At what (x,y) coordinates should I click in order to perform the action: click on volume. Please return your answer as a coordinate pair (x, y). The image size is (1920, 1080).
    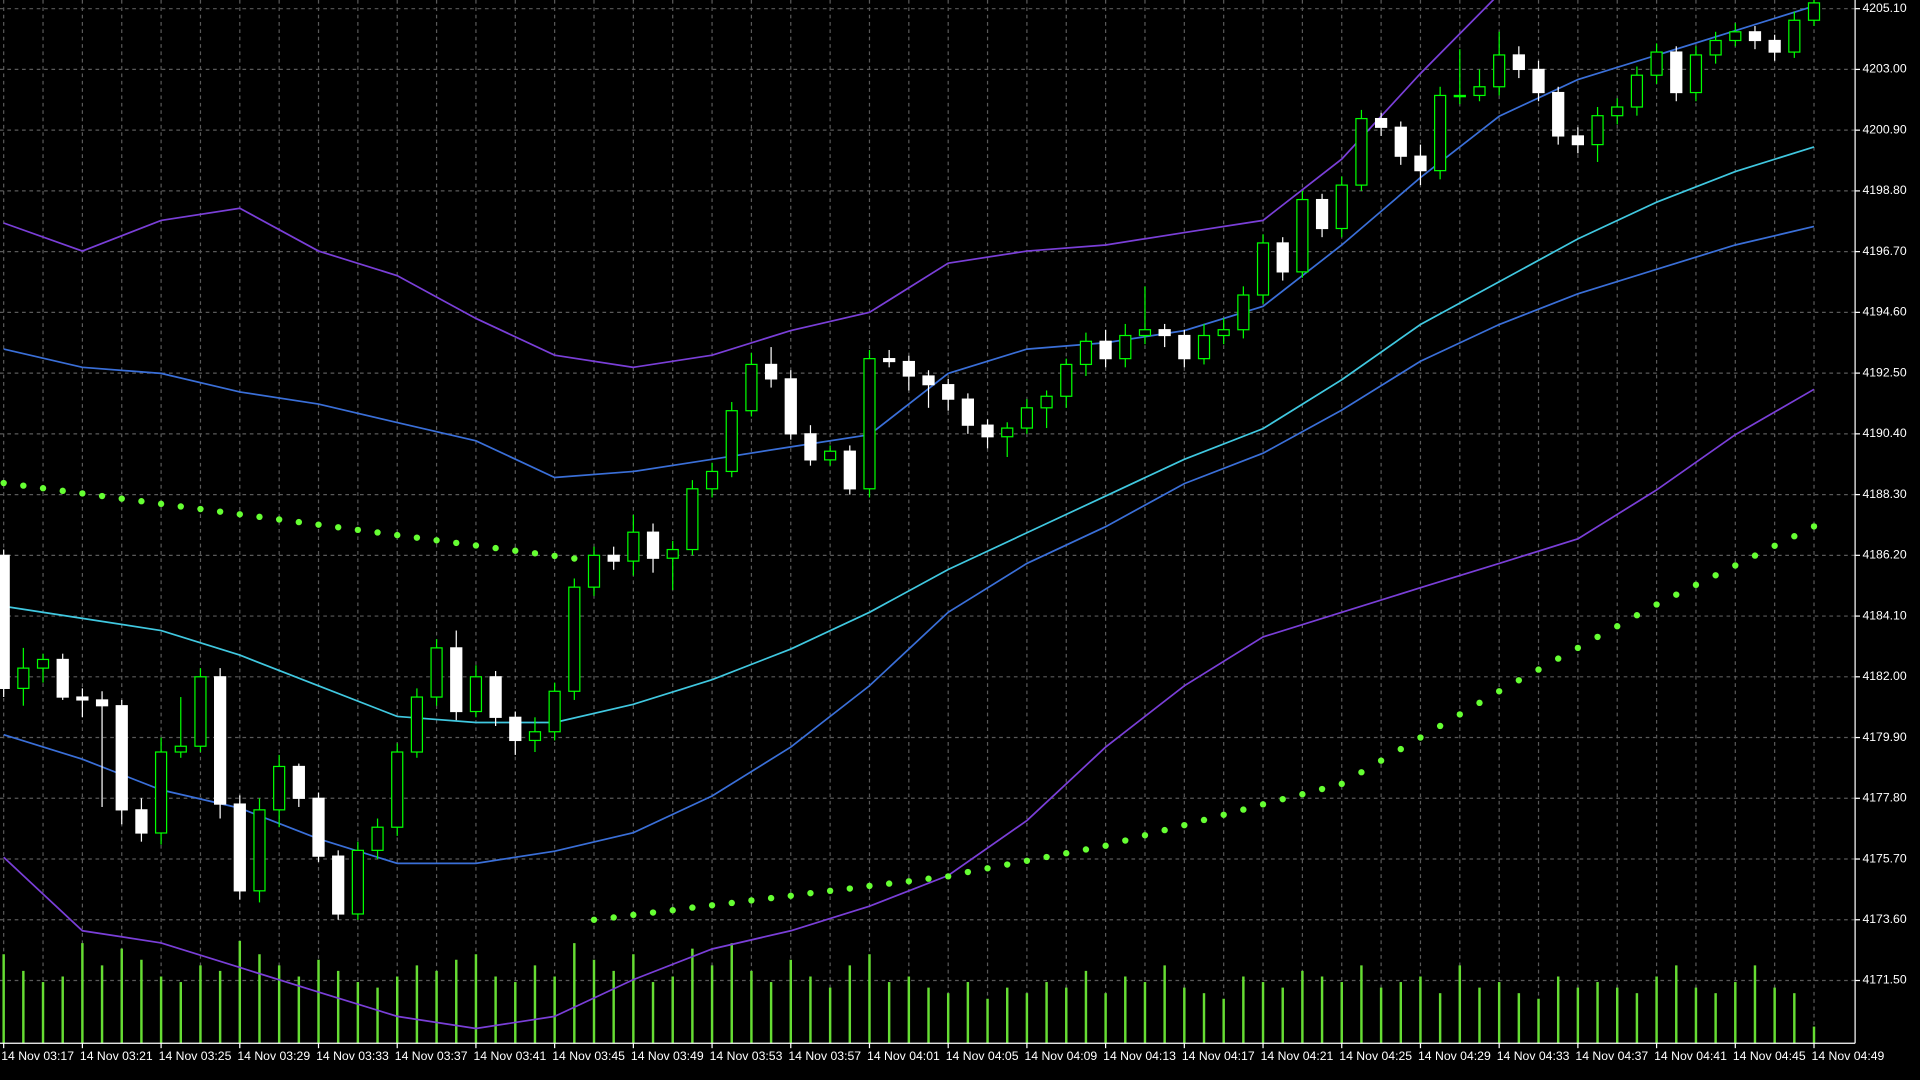
    Looking at the image, I should click on (909, 992).